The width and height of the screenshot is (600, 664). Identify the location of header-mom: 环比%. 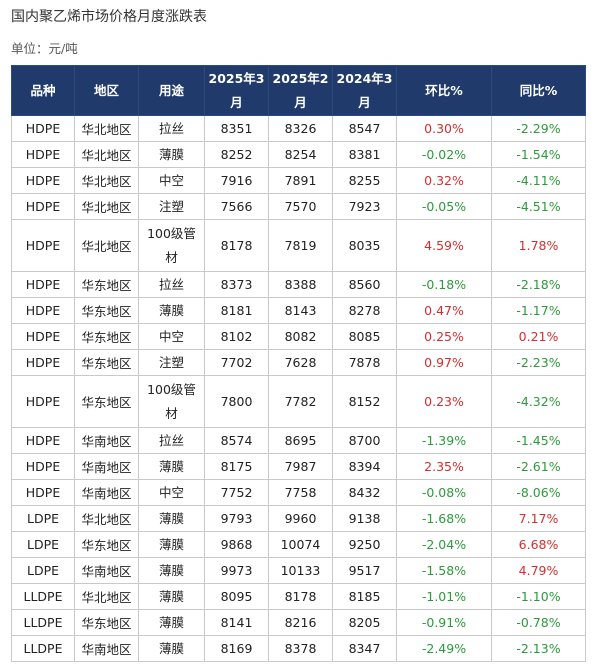
(444, 90).